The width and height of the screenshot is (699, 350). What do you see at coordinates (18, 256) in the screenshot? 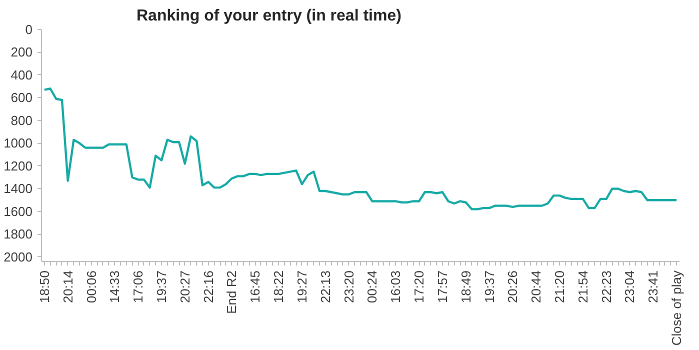
I see `y-tick-label: 2000` at bounding box center [18, 256].